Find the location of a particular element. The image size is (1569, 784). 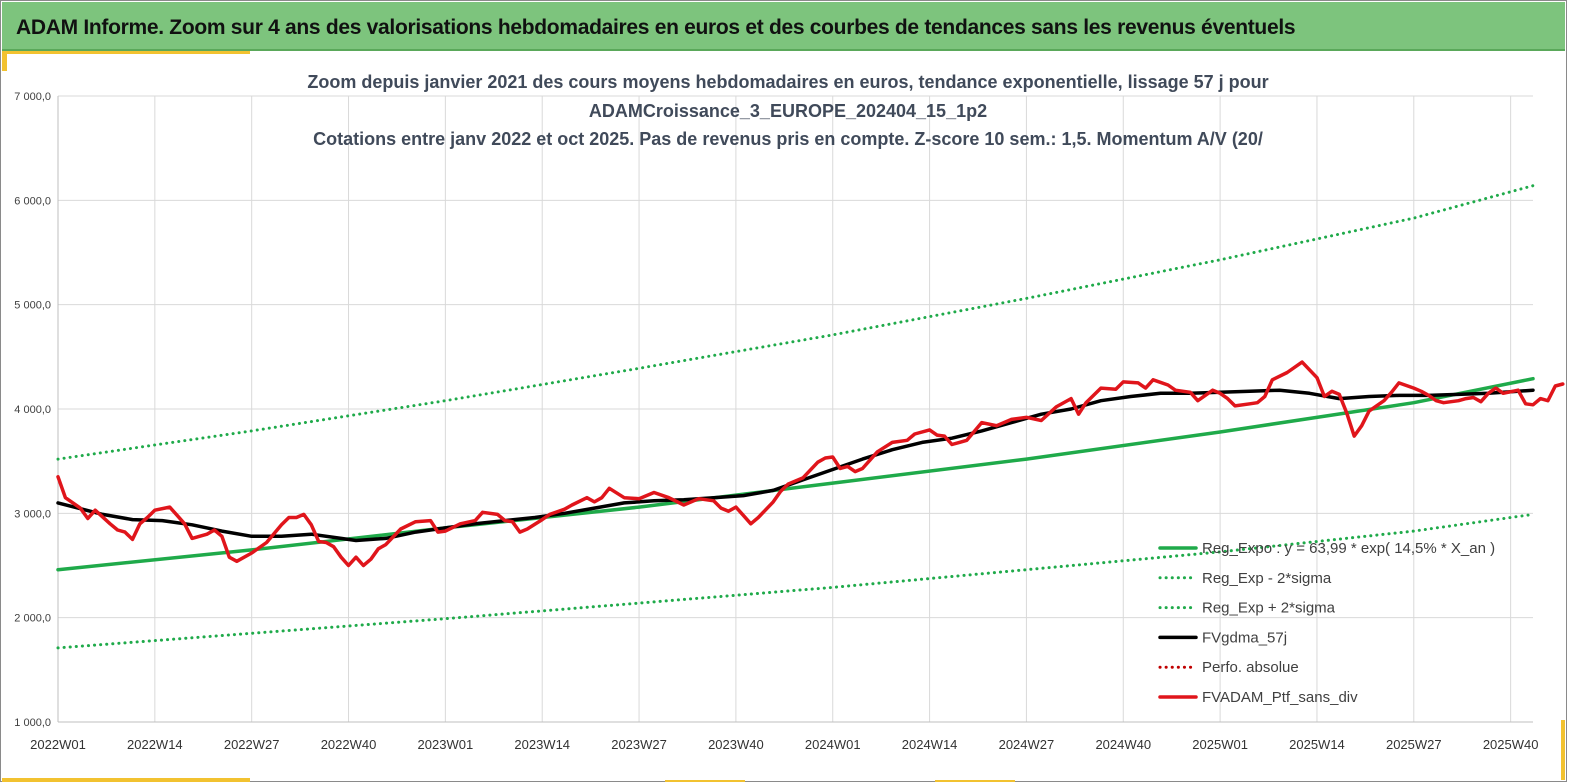

accent-bar-bottom-right is located at coordinates (975, 781).